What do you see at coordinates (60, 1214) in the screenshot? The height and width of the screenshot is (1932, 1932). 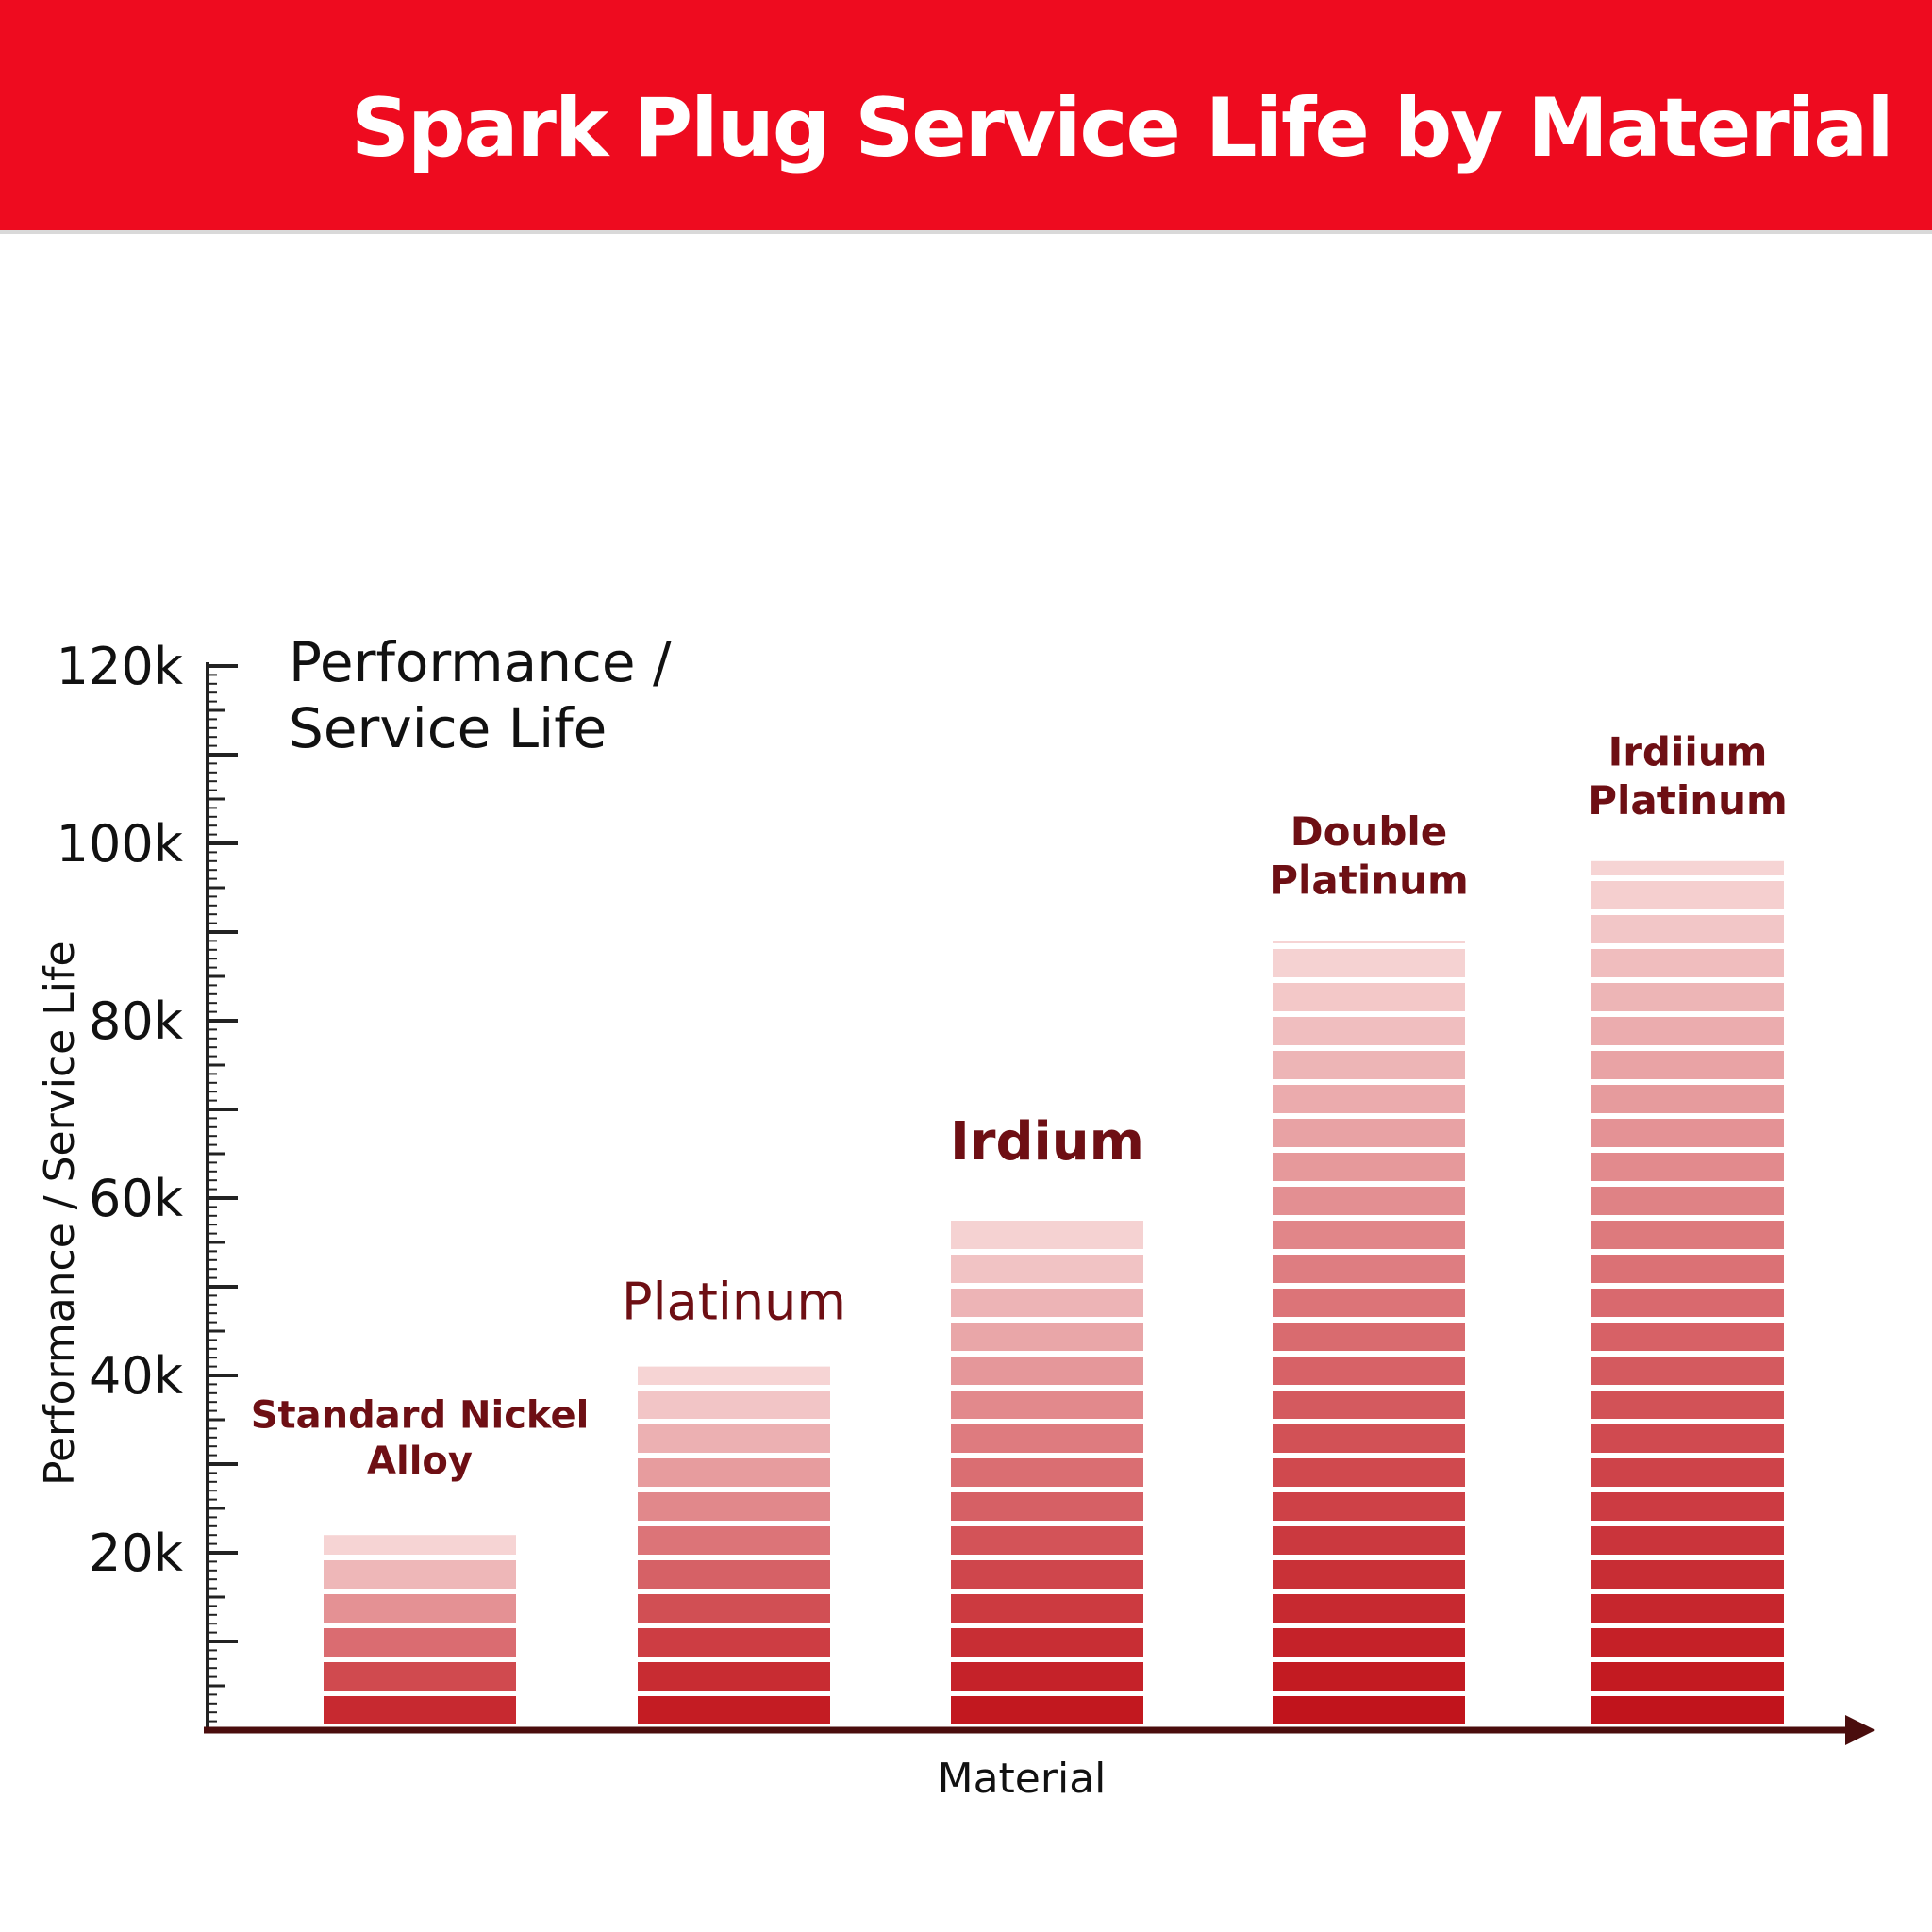 I see `y-axis-title: Performance / Service Life` at bounding box center [60, 1214].